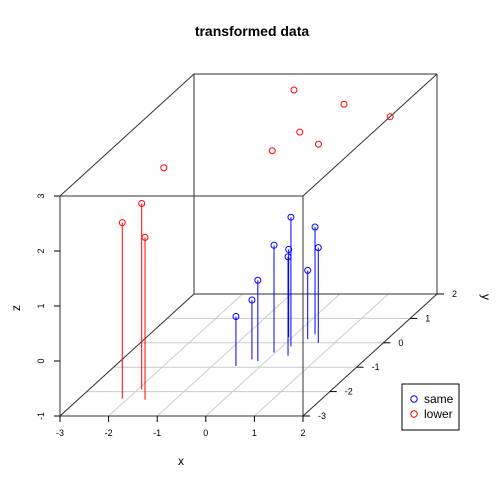  I want to click on y-tick-label: 2, so click(454, 294).